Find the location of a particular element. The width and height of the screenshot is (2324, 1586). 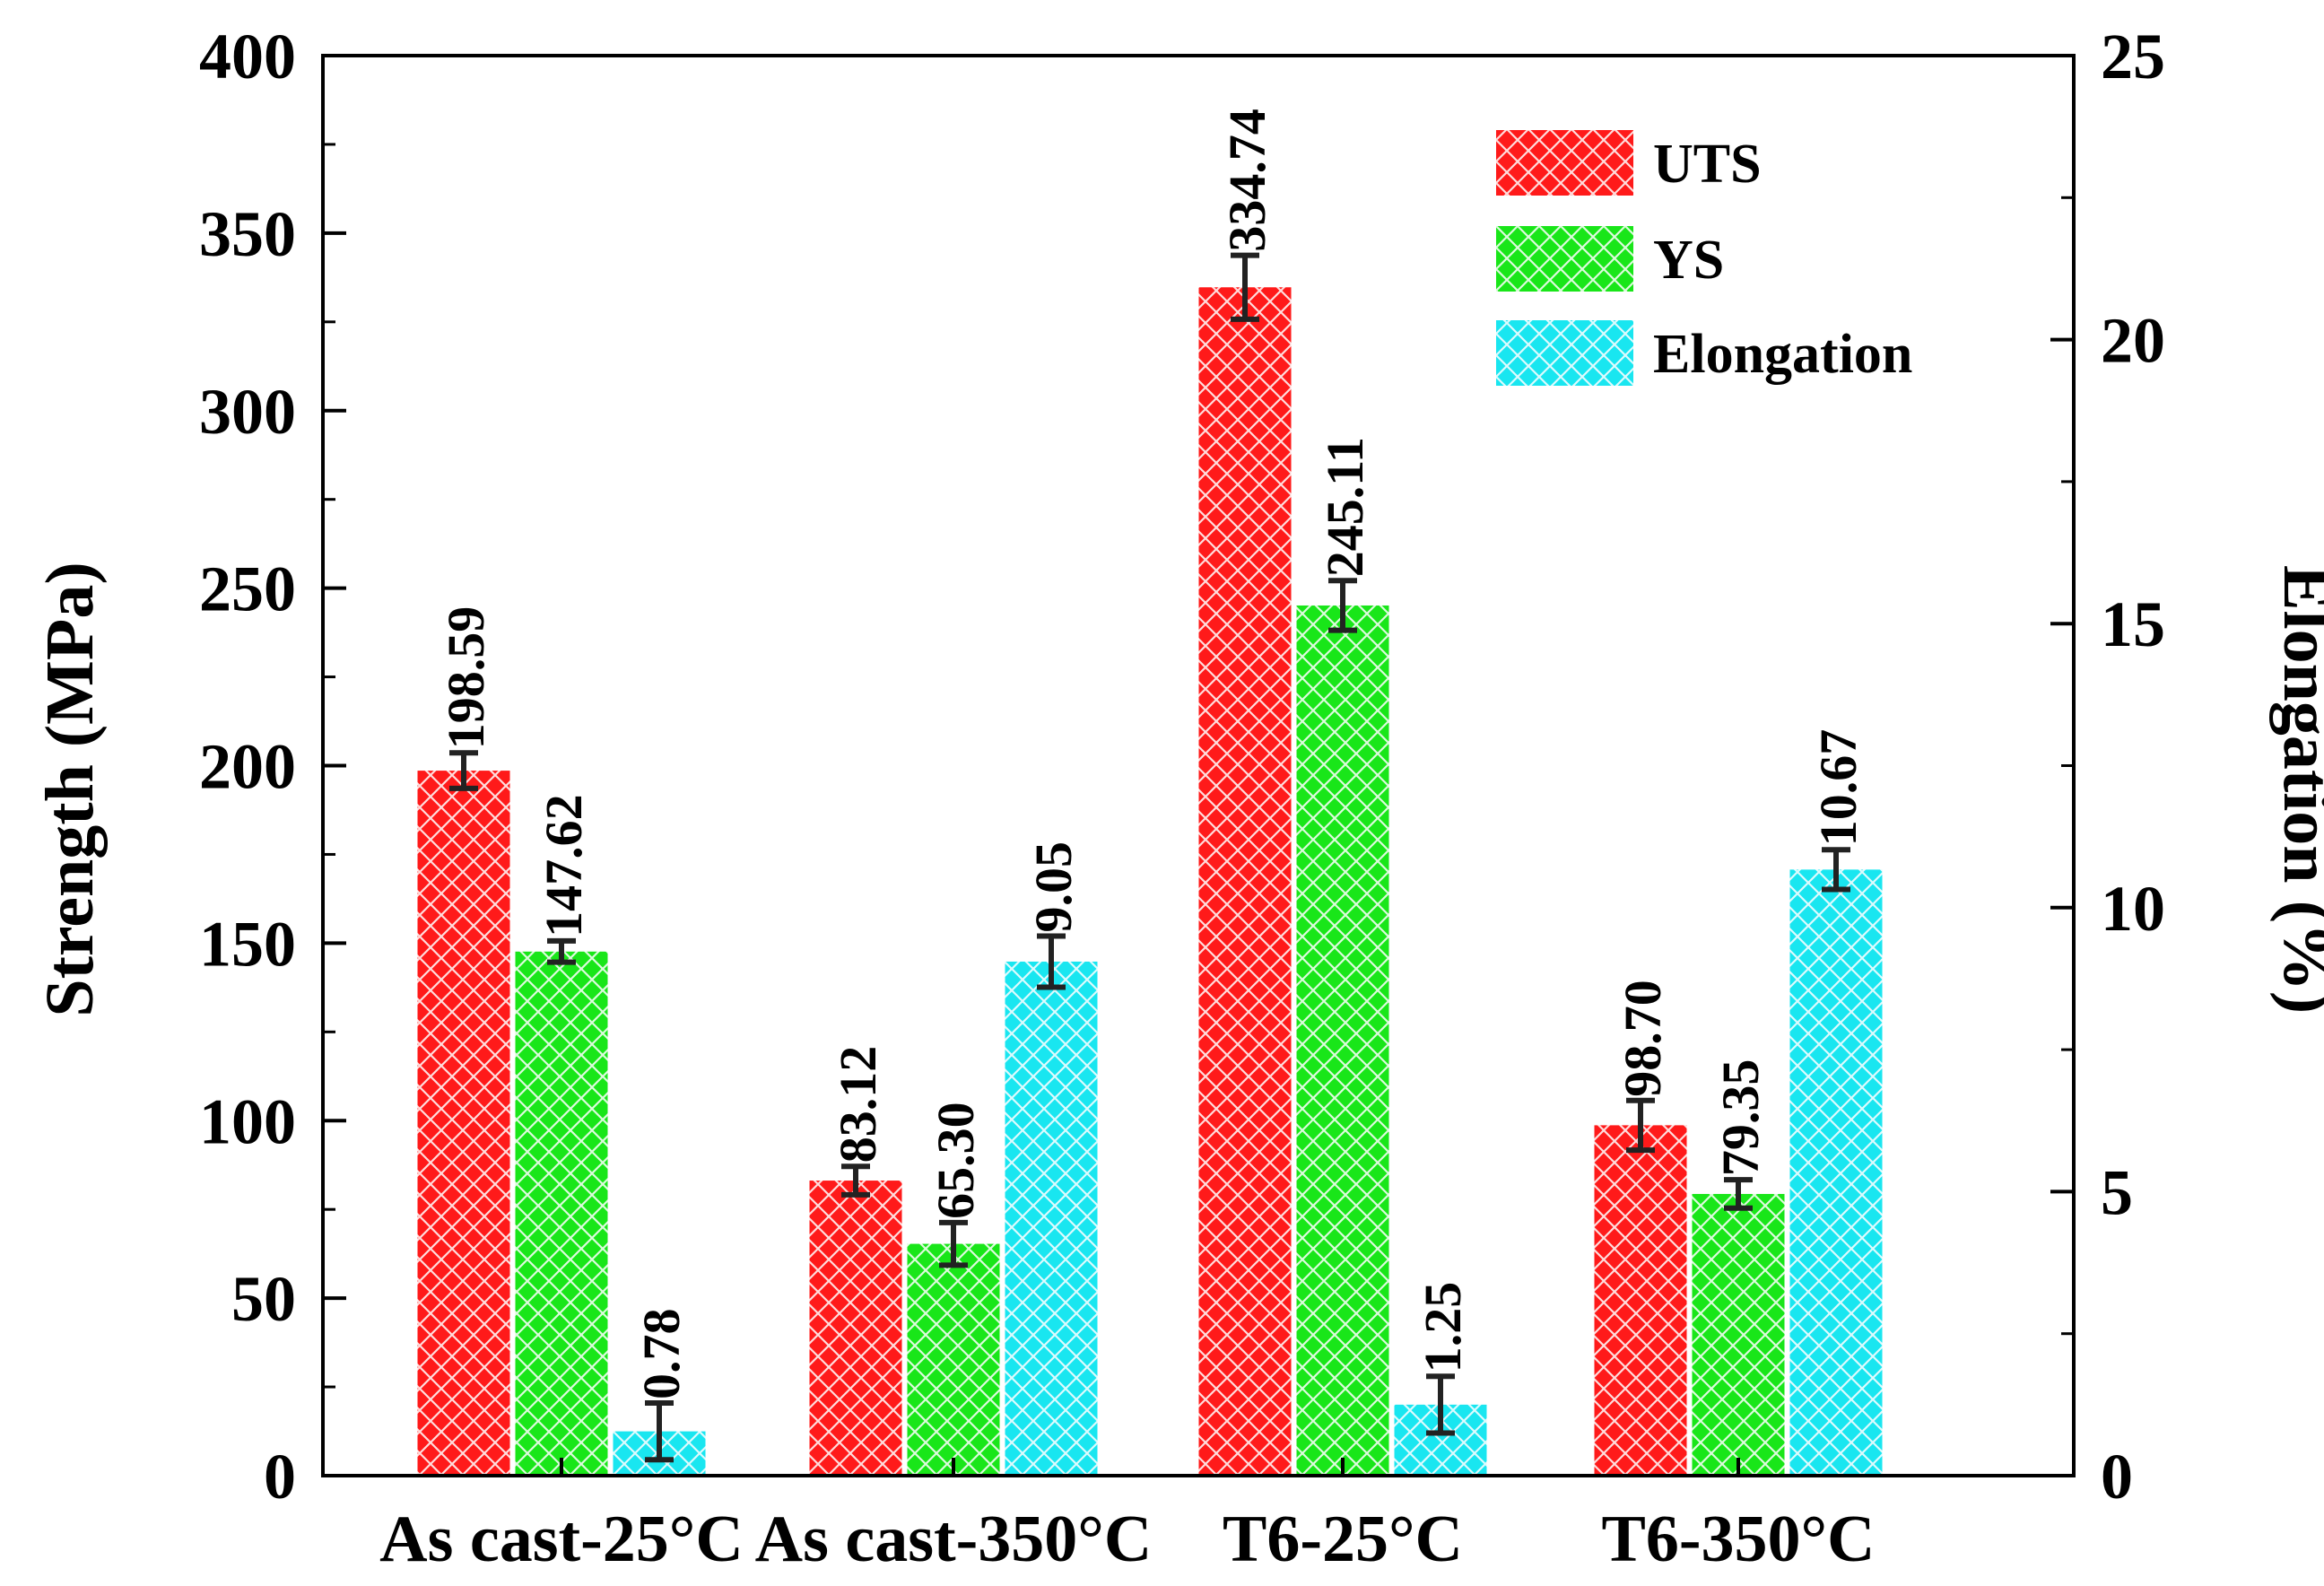

y-tick-label: 150 is located at coordinates (247, 944).